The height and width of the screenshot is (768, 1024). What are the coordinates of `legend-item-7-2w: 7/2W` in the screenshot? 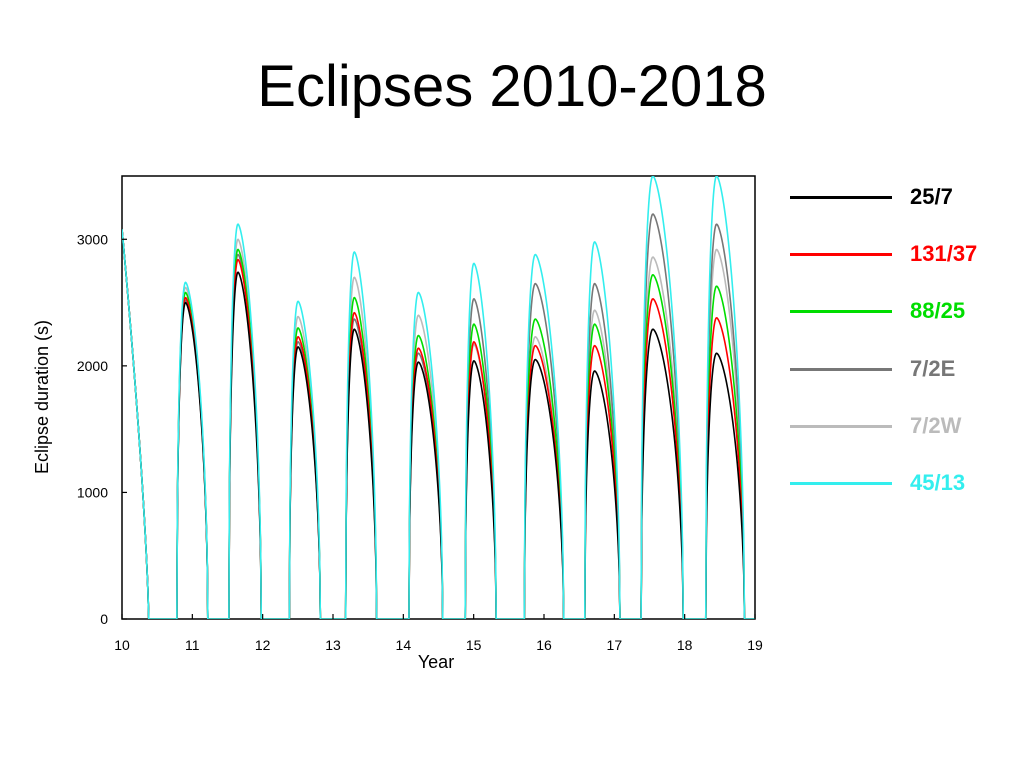 It's located at (903, 427).